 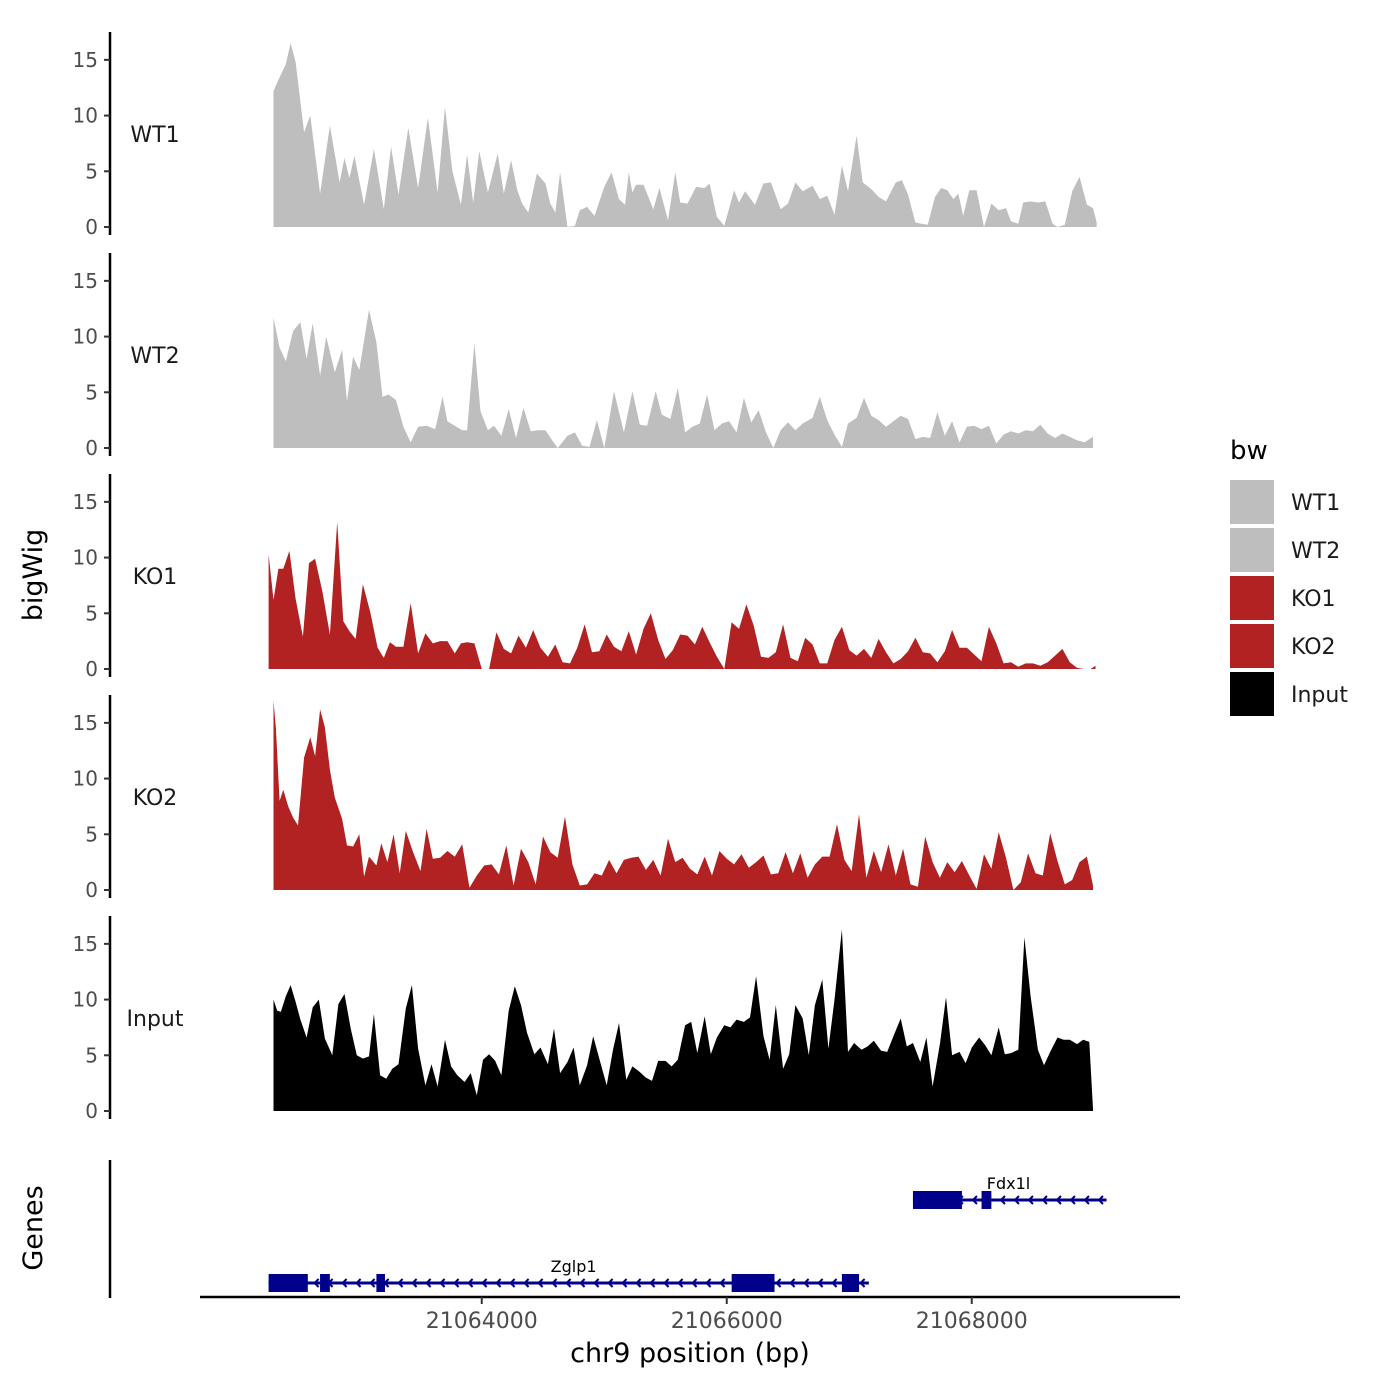 I want to click on legend: bw WT1 WT2 KO1 KO2 Input, so click(x=1289, y=576).